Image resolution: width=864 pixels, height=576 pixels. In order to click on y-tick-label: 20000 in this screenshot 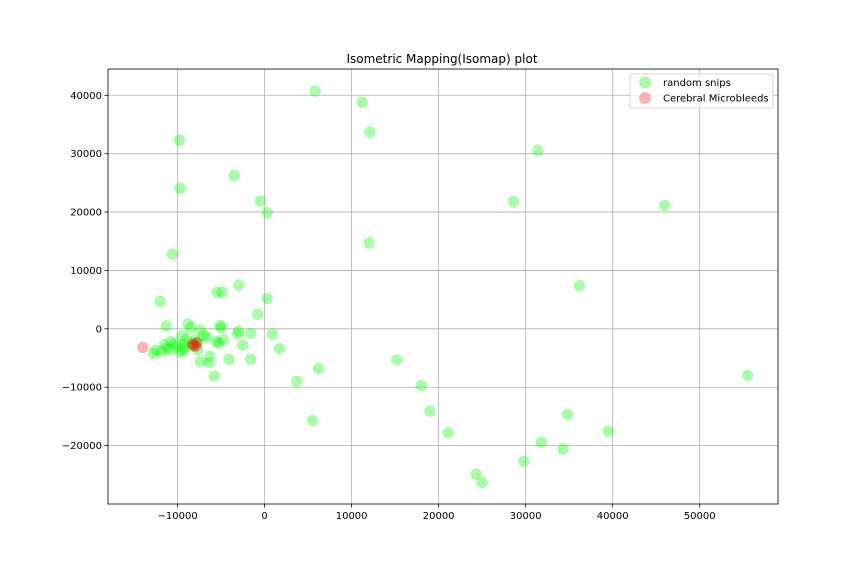, I will do `click(86, 213)`.